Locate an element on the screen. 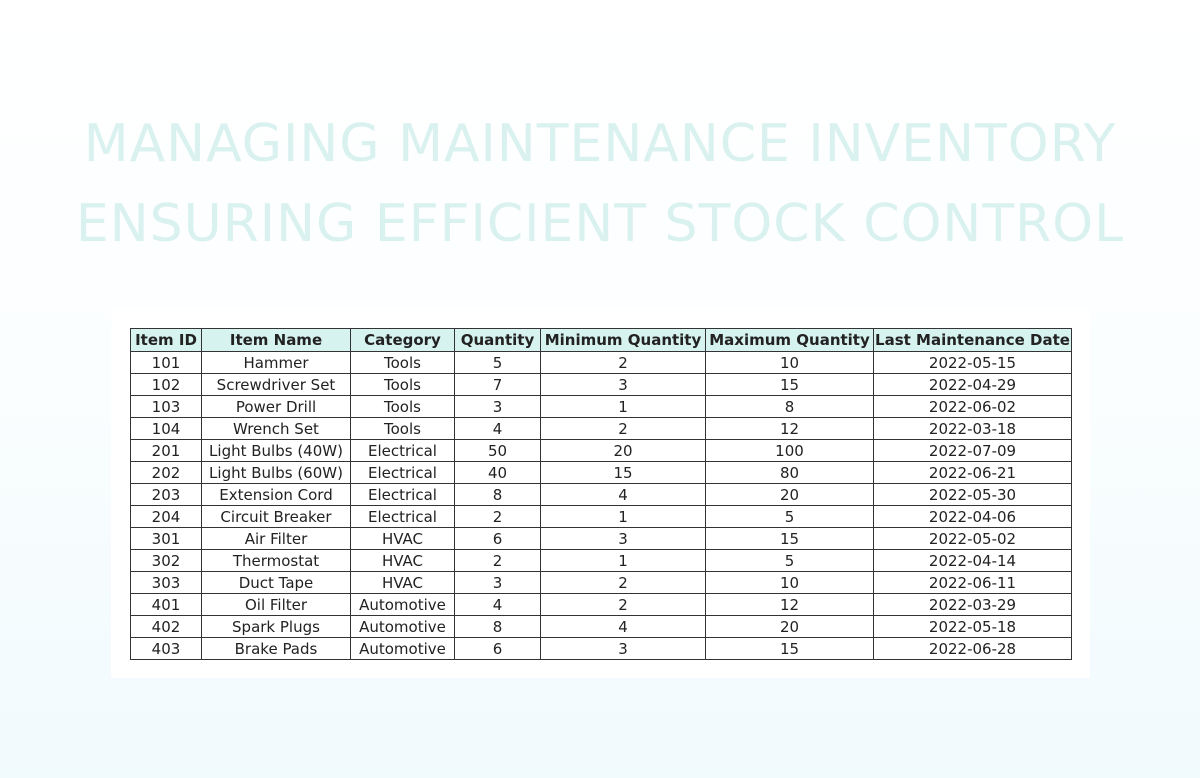  item-name-cell: Extension Cord is located at coordinates (276, 494).